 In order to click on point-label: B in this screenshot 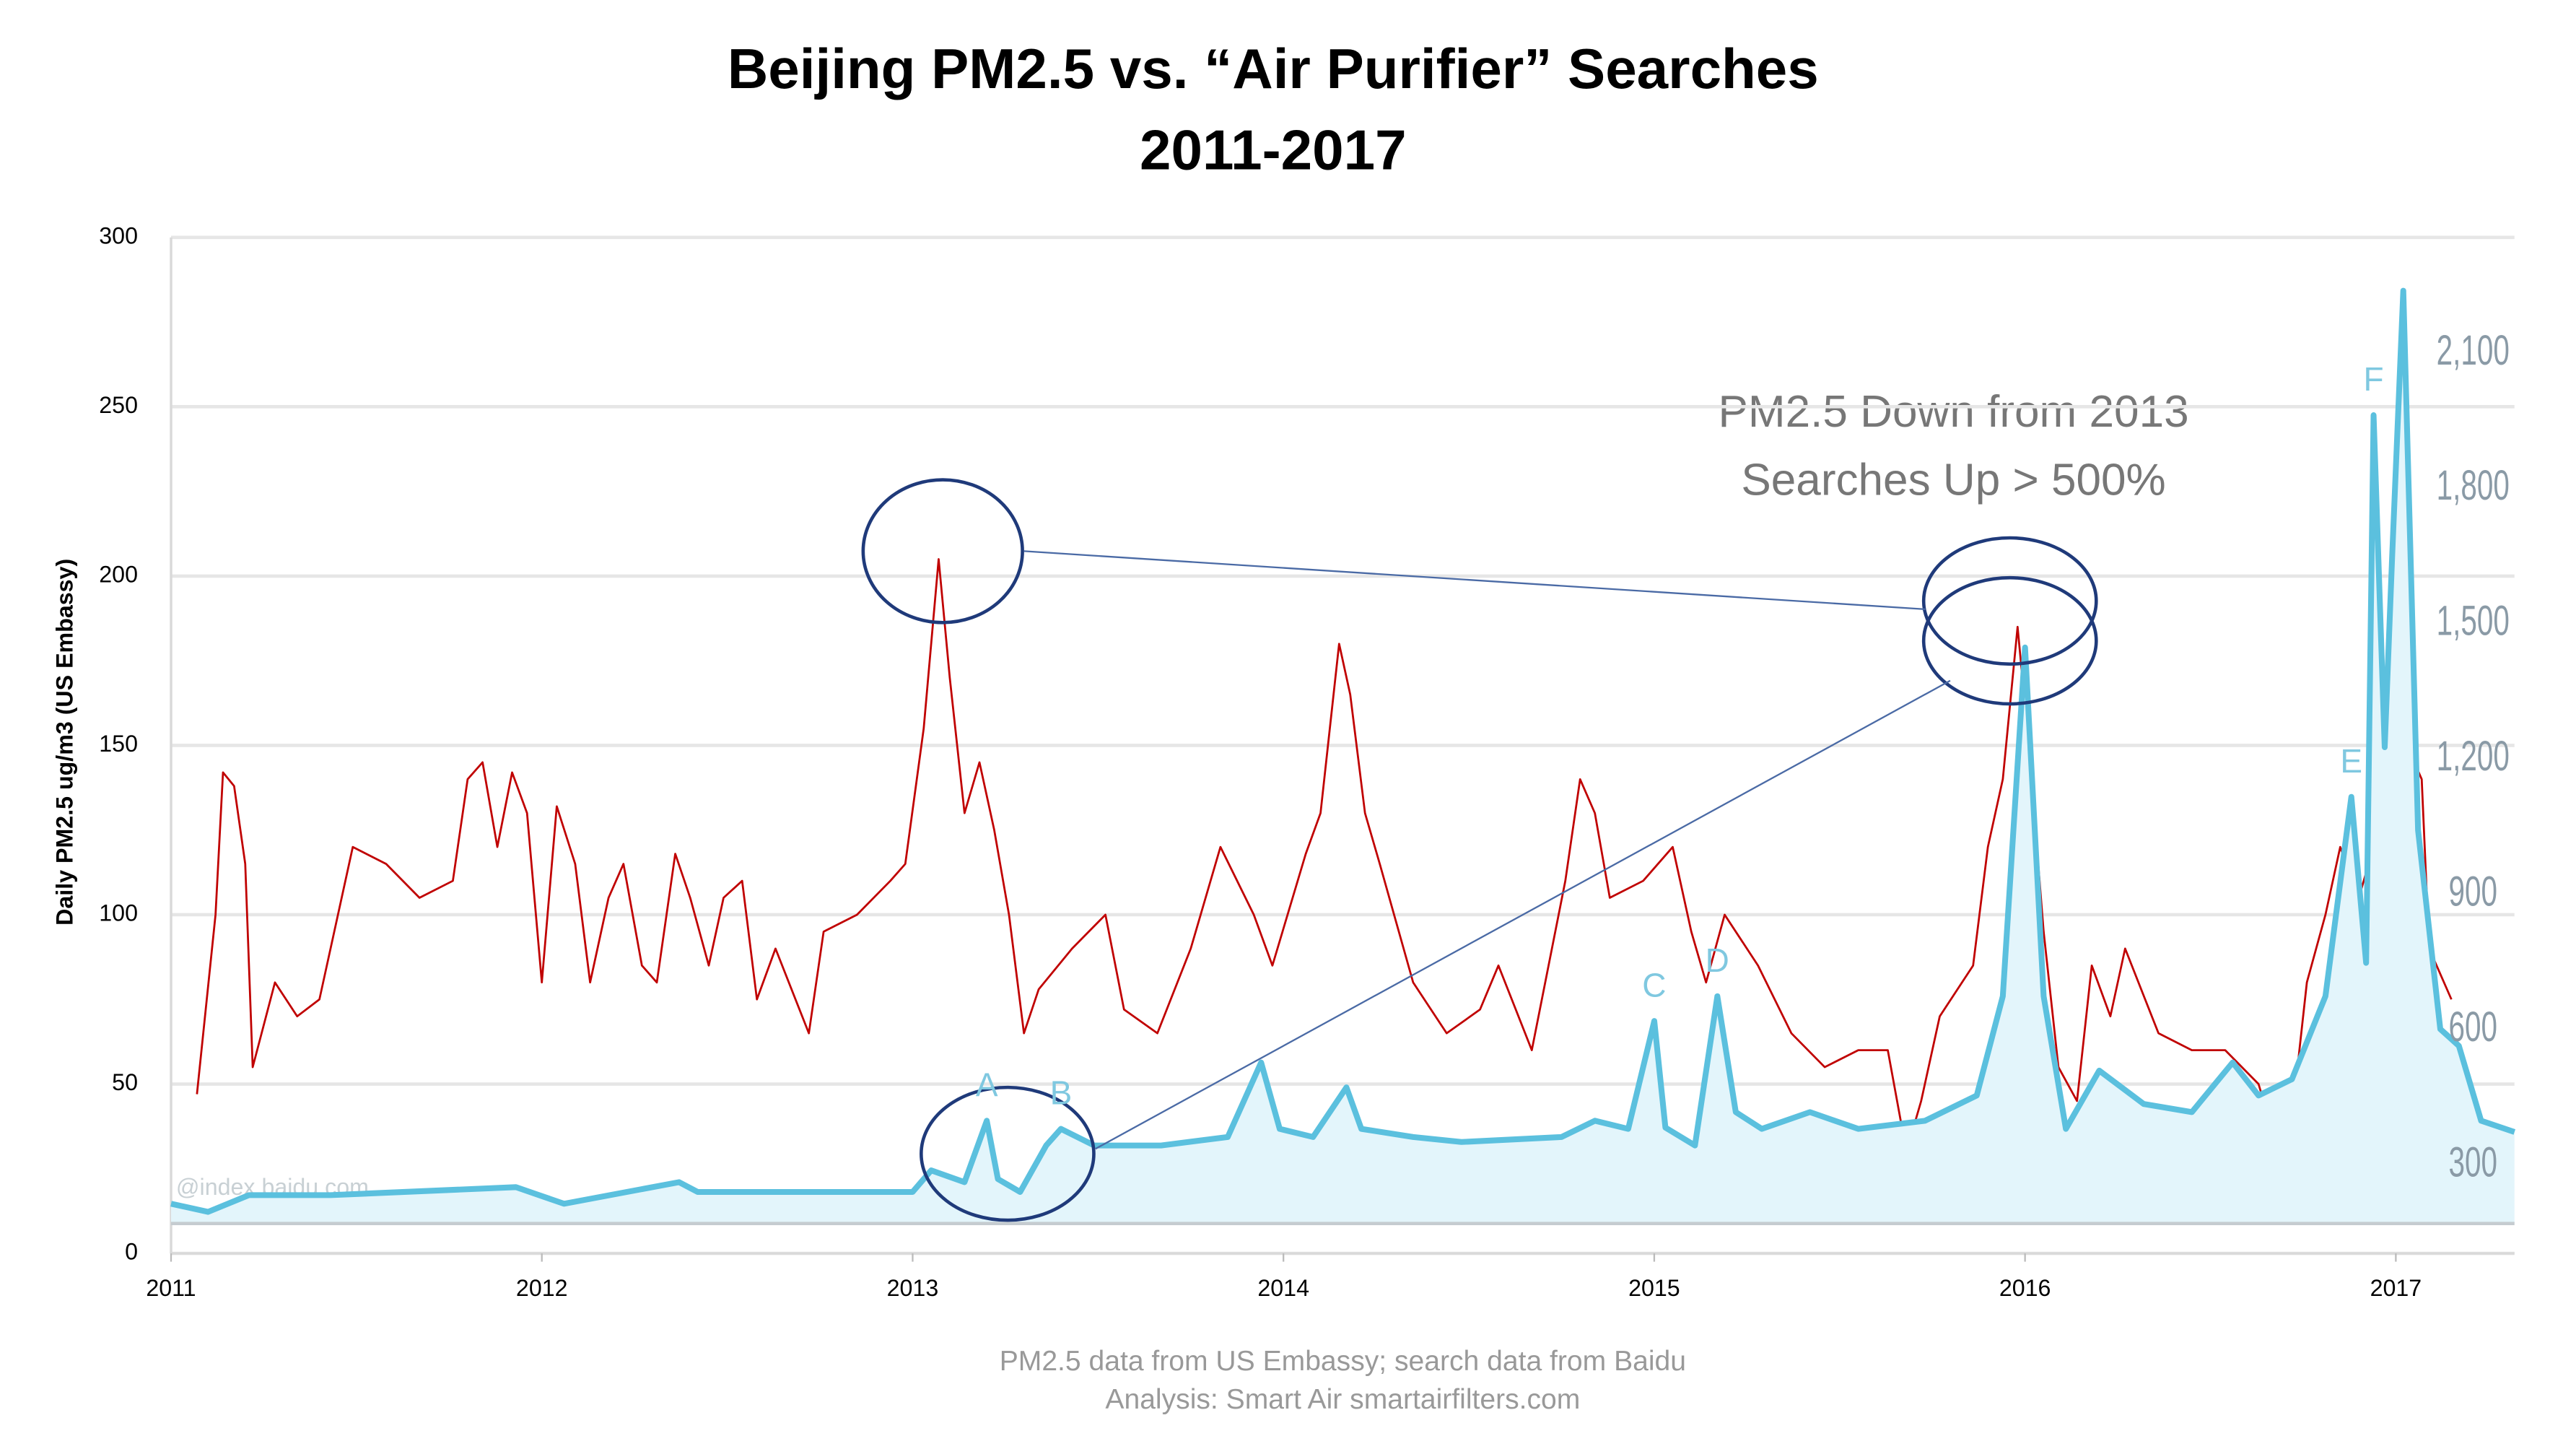, I will do `click(1061, 1093)`.